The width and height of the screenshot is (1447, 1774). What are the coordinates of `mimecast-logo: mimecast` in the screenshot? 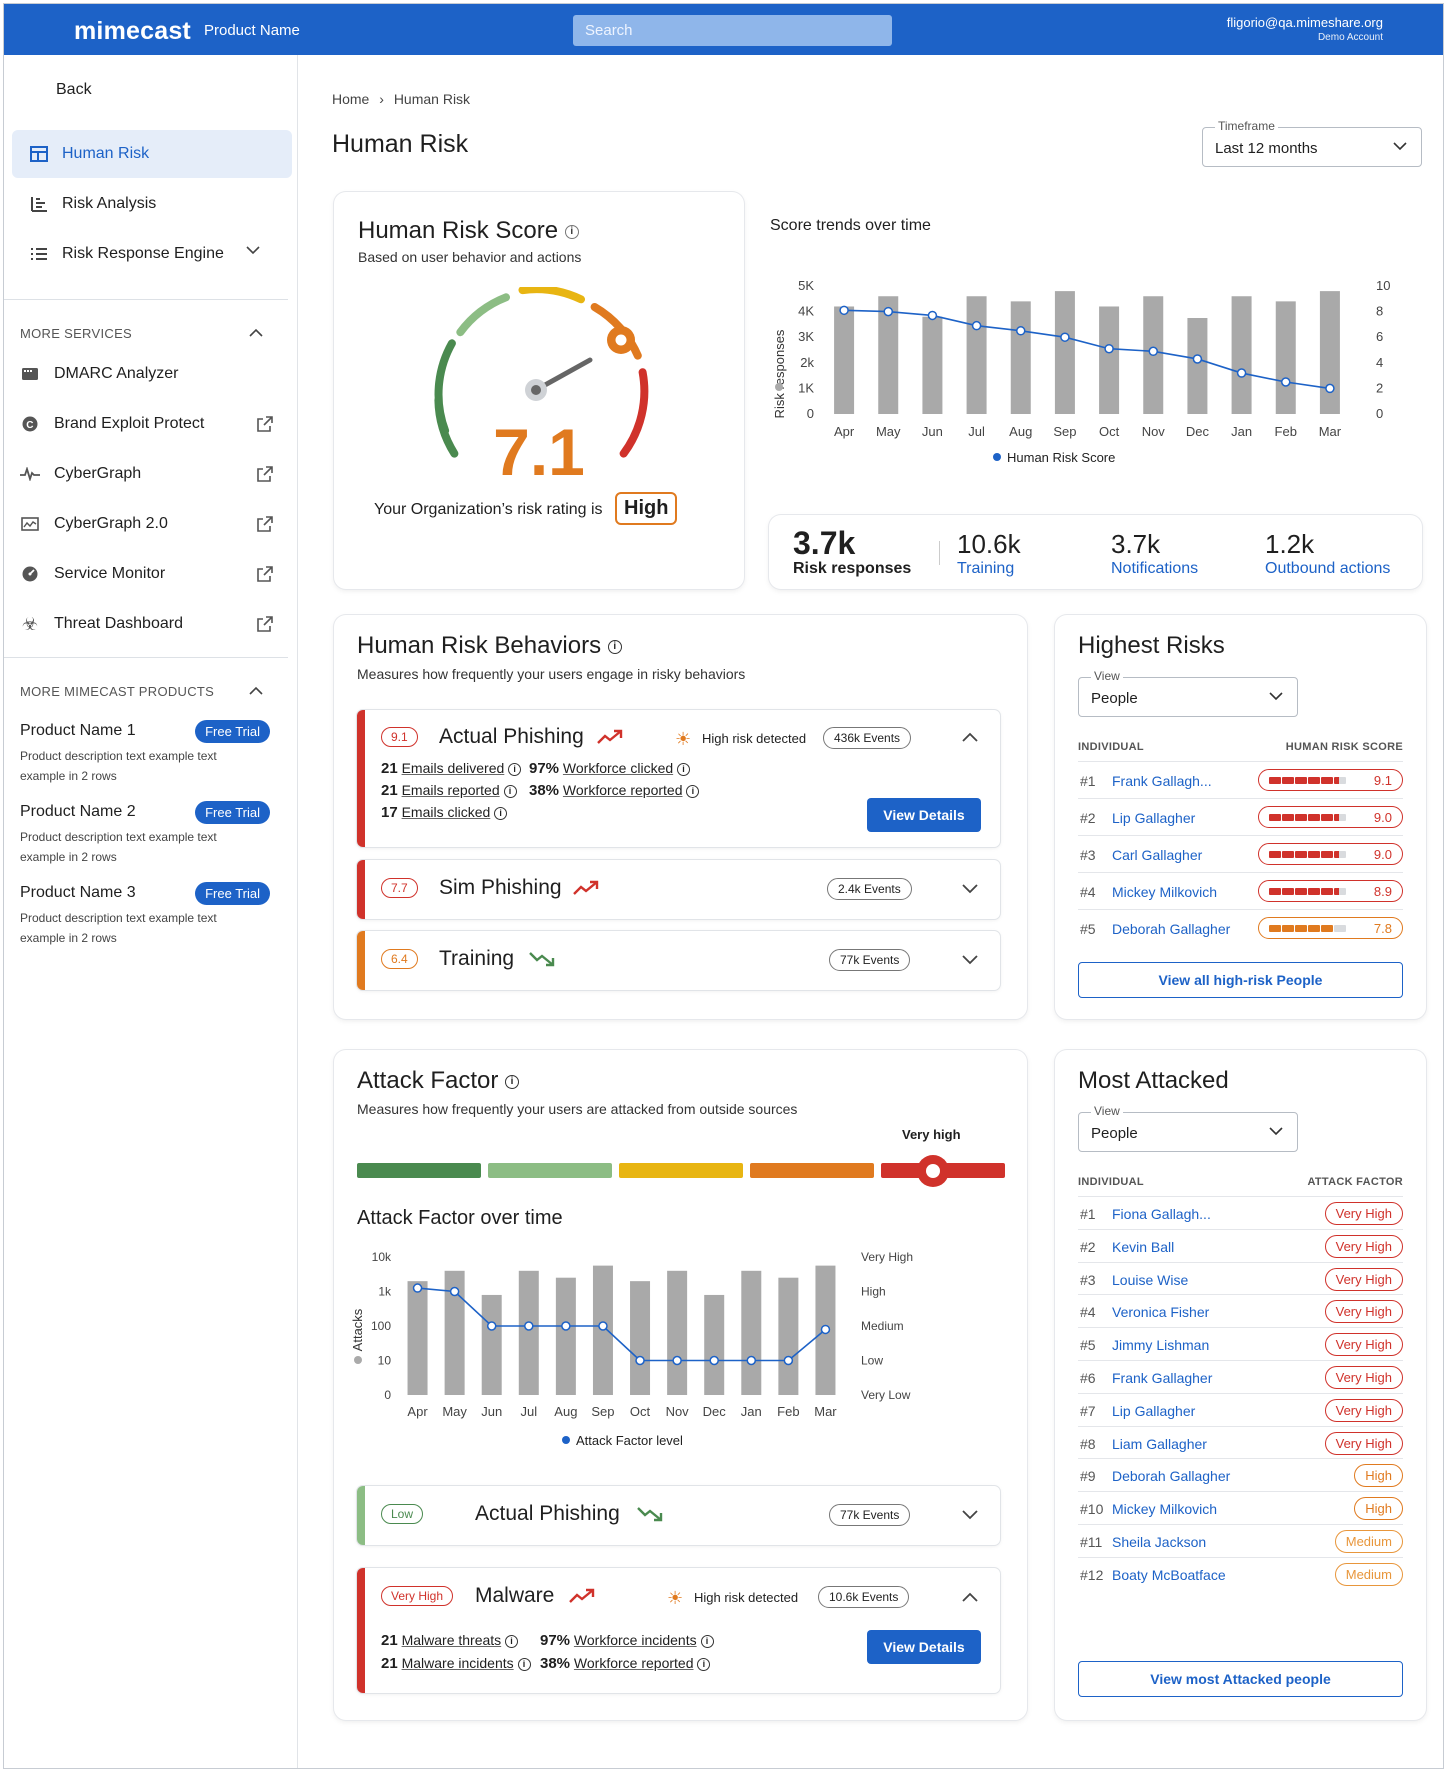 It's located at (132, 31).